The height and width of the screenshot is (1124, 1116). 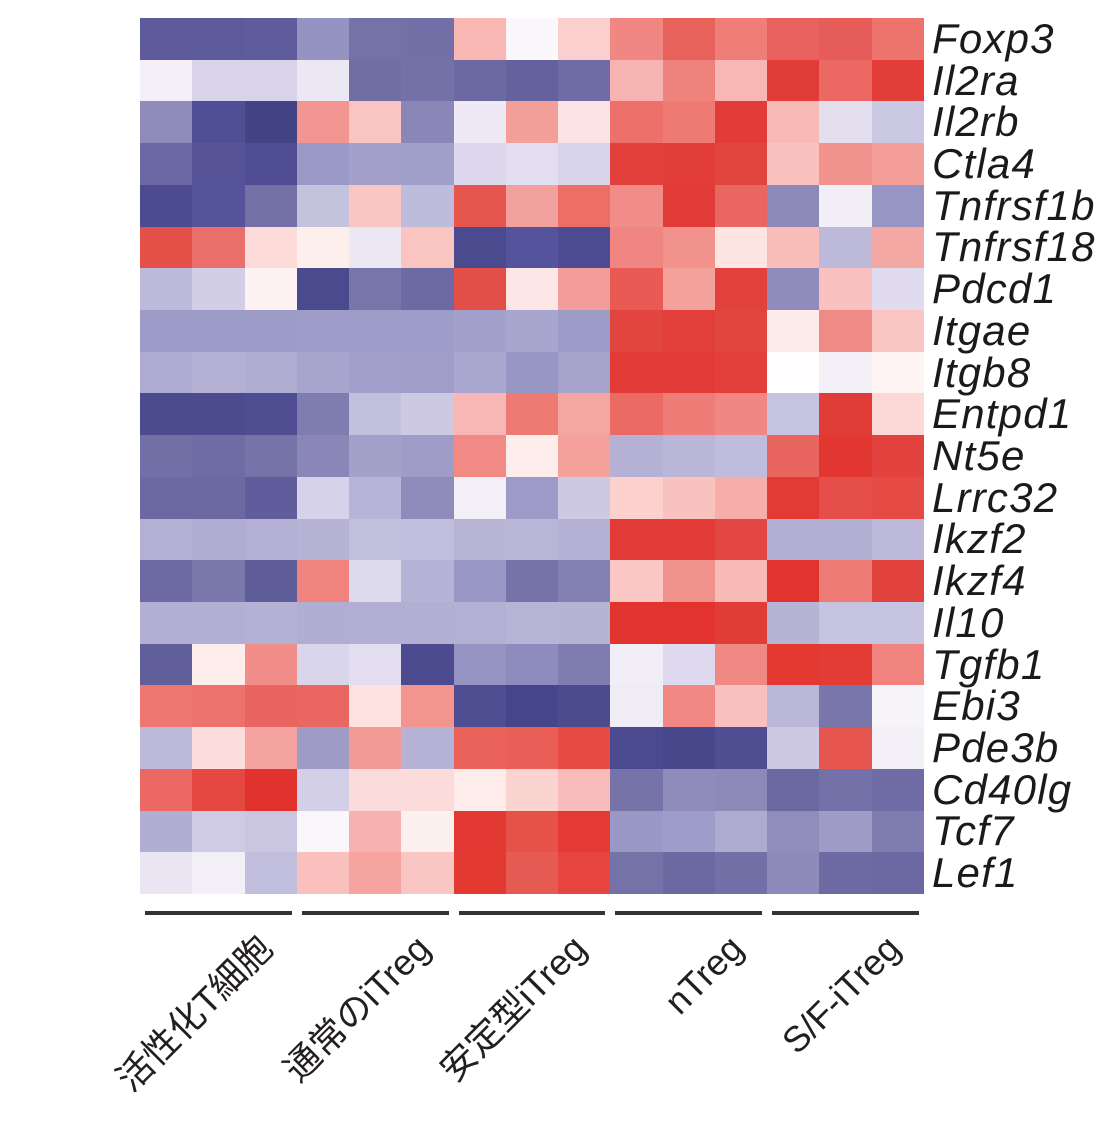 What do you see at coordinates (976, 706) in the screenshot?
I see `gene-label: Ebi3` at bounding box center [976, 706].